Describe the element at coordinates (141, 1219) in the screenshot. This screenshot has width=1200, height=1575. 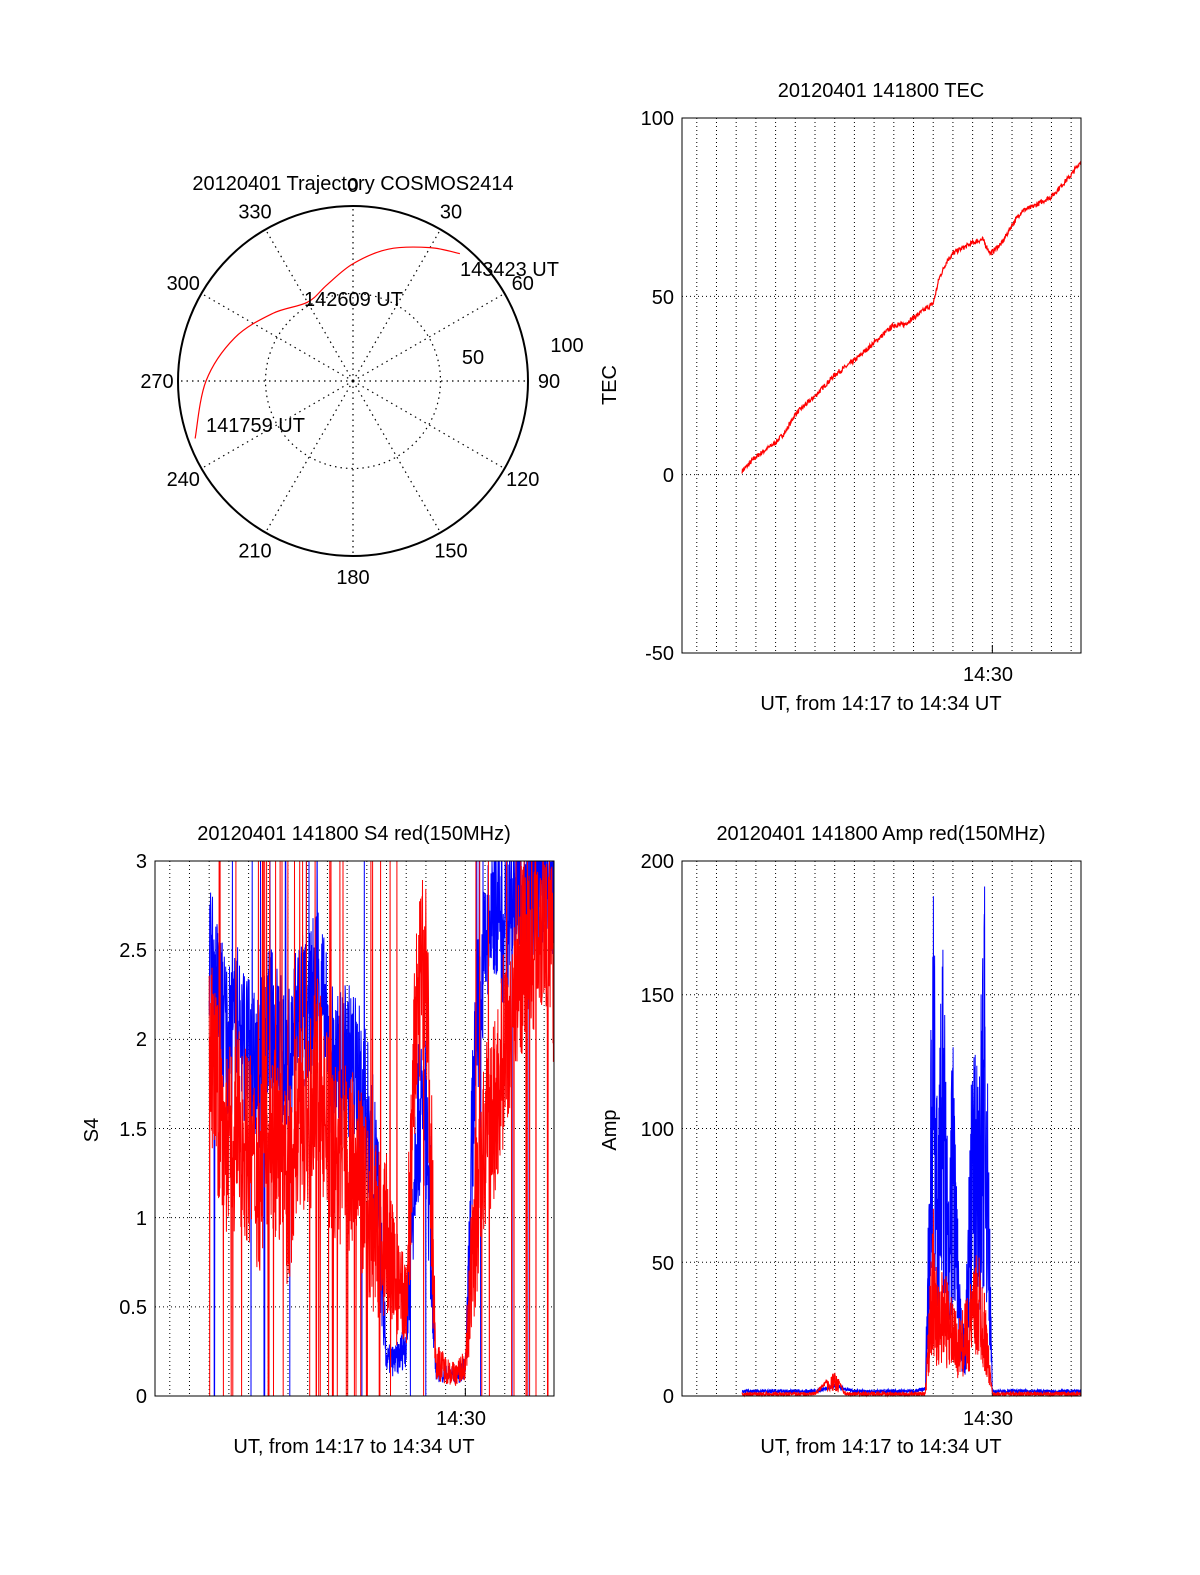
I see `s4-ytick-label: 1` at that location.